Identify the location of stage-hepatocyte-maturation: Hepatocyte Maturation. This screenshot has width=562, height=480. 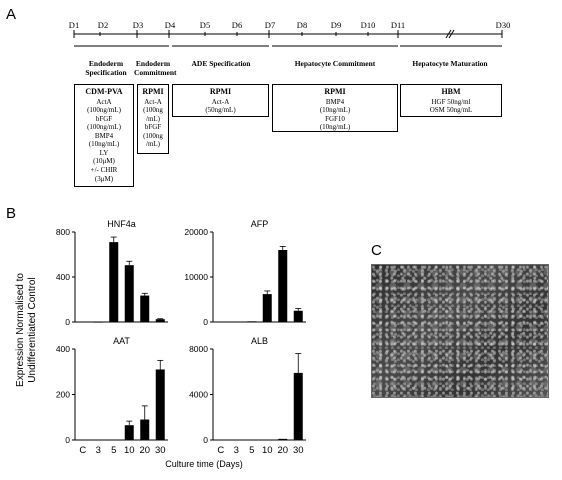
(450, 63).